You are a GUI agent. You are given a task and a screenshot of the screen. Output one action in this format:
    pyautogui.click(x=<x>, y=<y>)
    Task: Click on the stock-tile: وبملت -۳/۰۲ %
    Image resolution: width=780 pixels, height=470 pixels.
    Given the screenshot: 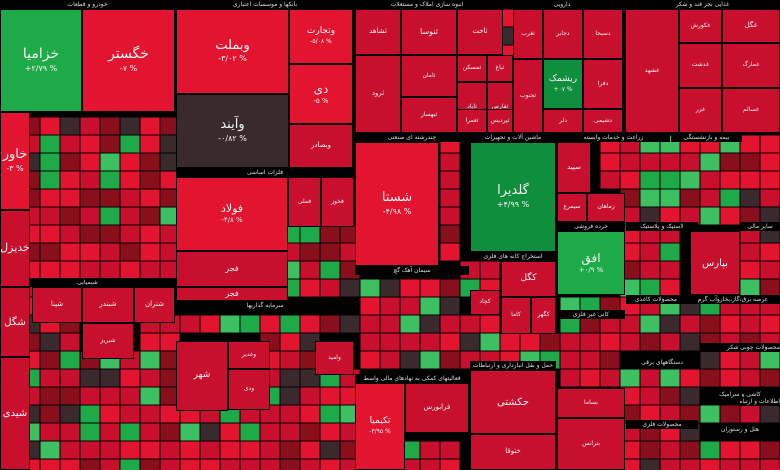 What is the action you would take?
    pyautogui.click(x=232, y=51)
    